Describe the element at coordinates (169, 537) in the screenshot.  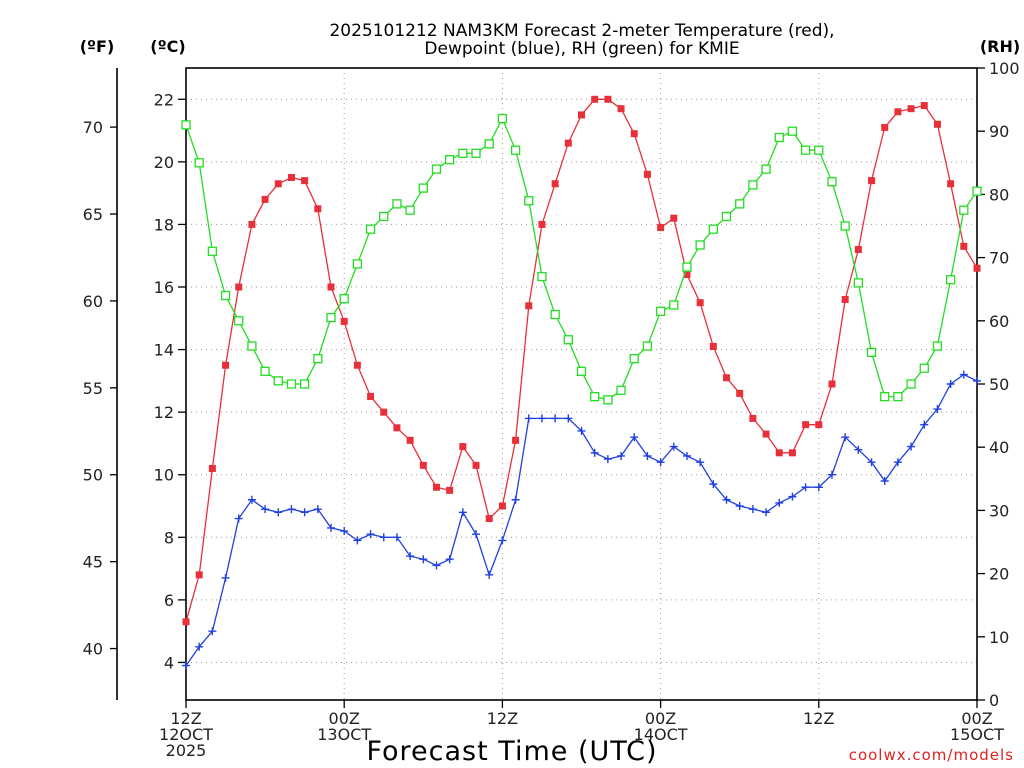
I see `celsius-tick-label: 8` at that location.